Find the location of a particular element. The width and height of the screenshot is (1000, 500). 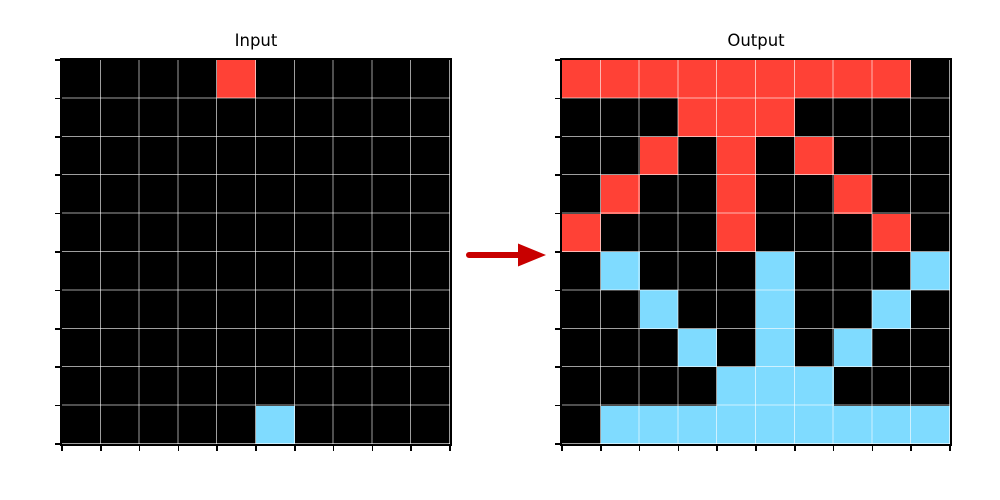

transform-arrow is located at coordinates (506, 255).